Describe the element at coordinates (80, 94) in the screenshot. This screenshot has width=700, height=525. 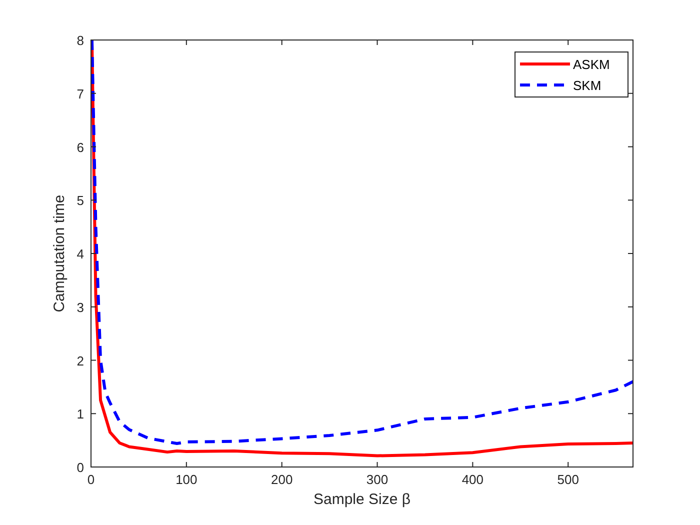
I see `y-tick-label: 7` at that location.